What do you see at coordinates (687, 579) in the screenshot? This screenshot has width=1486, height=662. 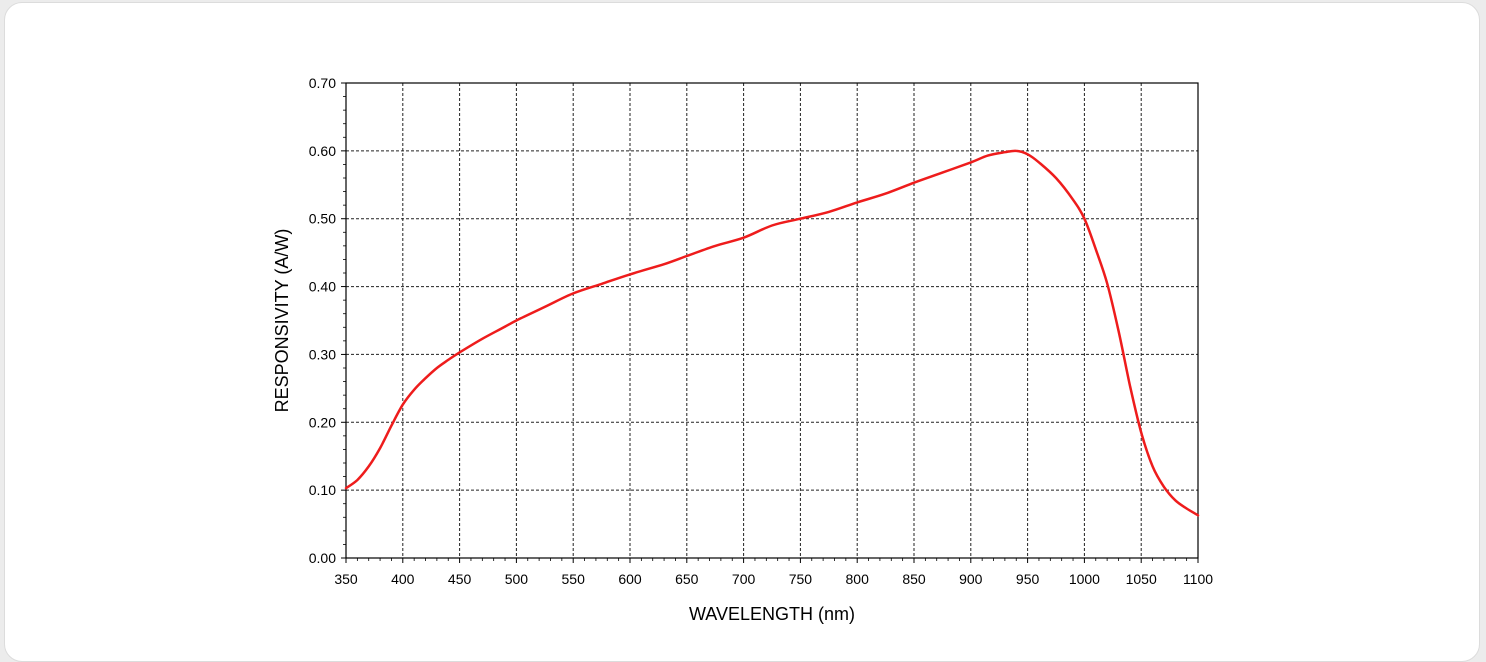 I see `x-tick-label: 650` at bounding box center [687, 579].